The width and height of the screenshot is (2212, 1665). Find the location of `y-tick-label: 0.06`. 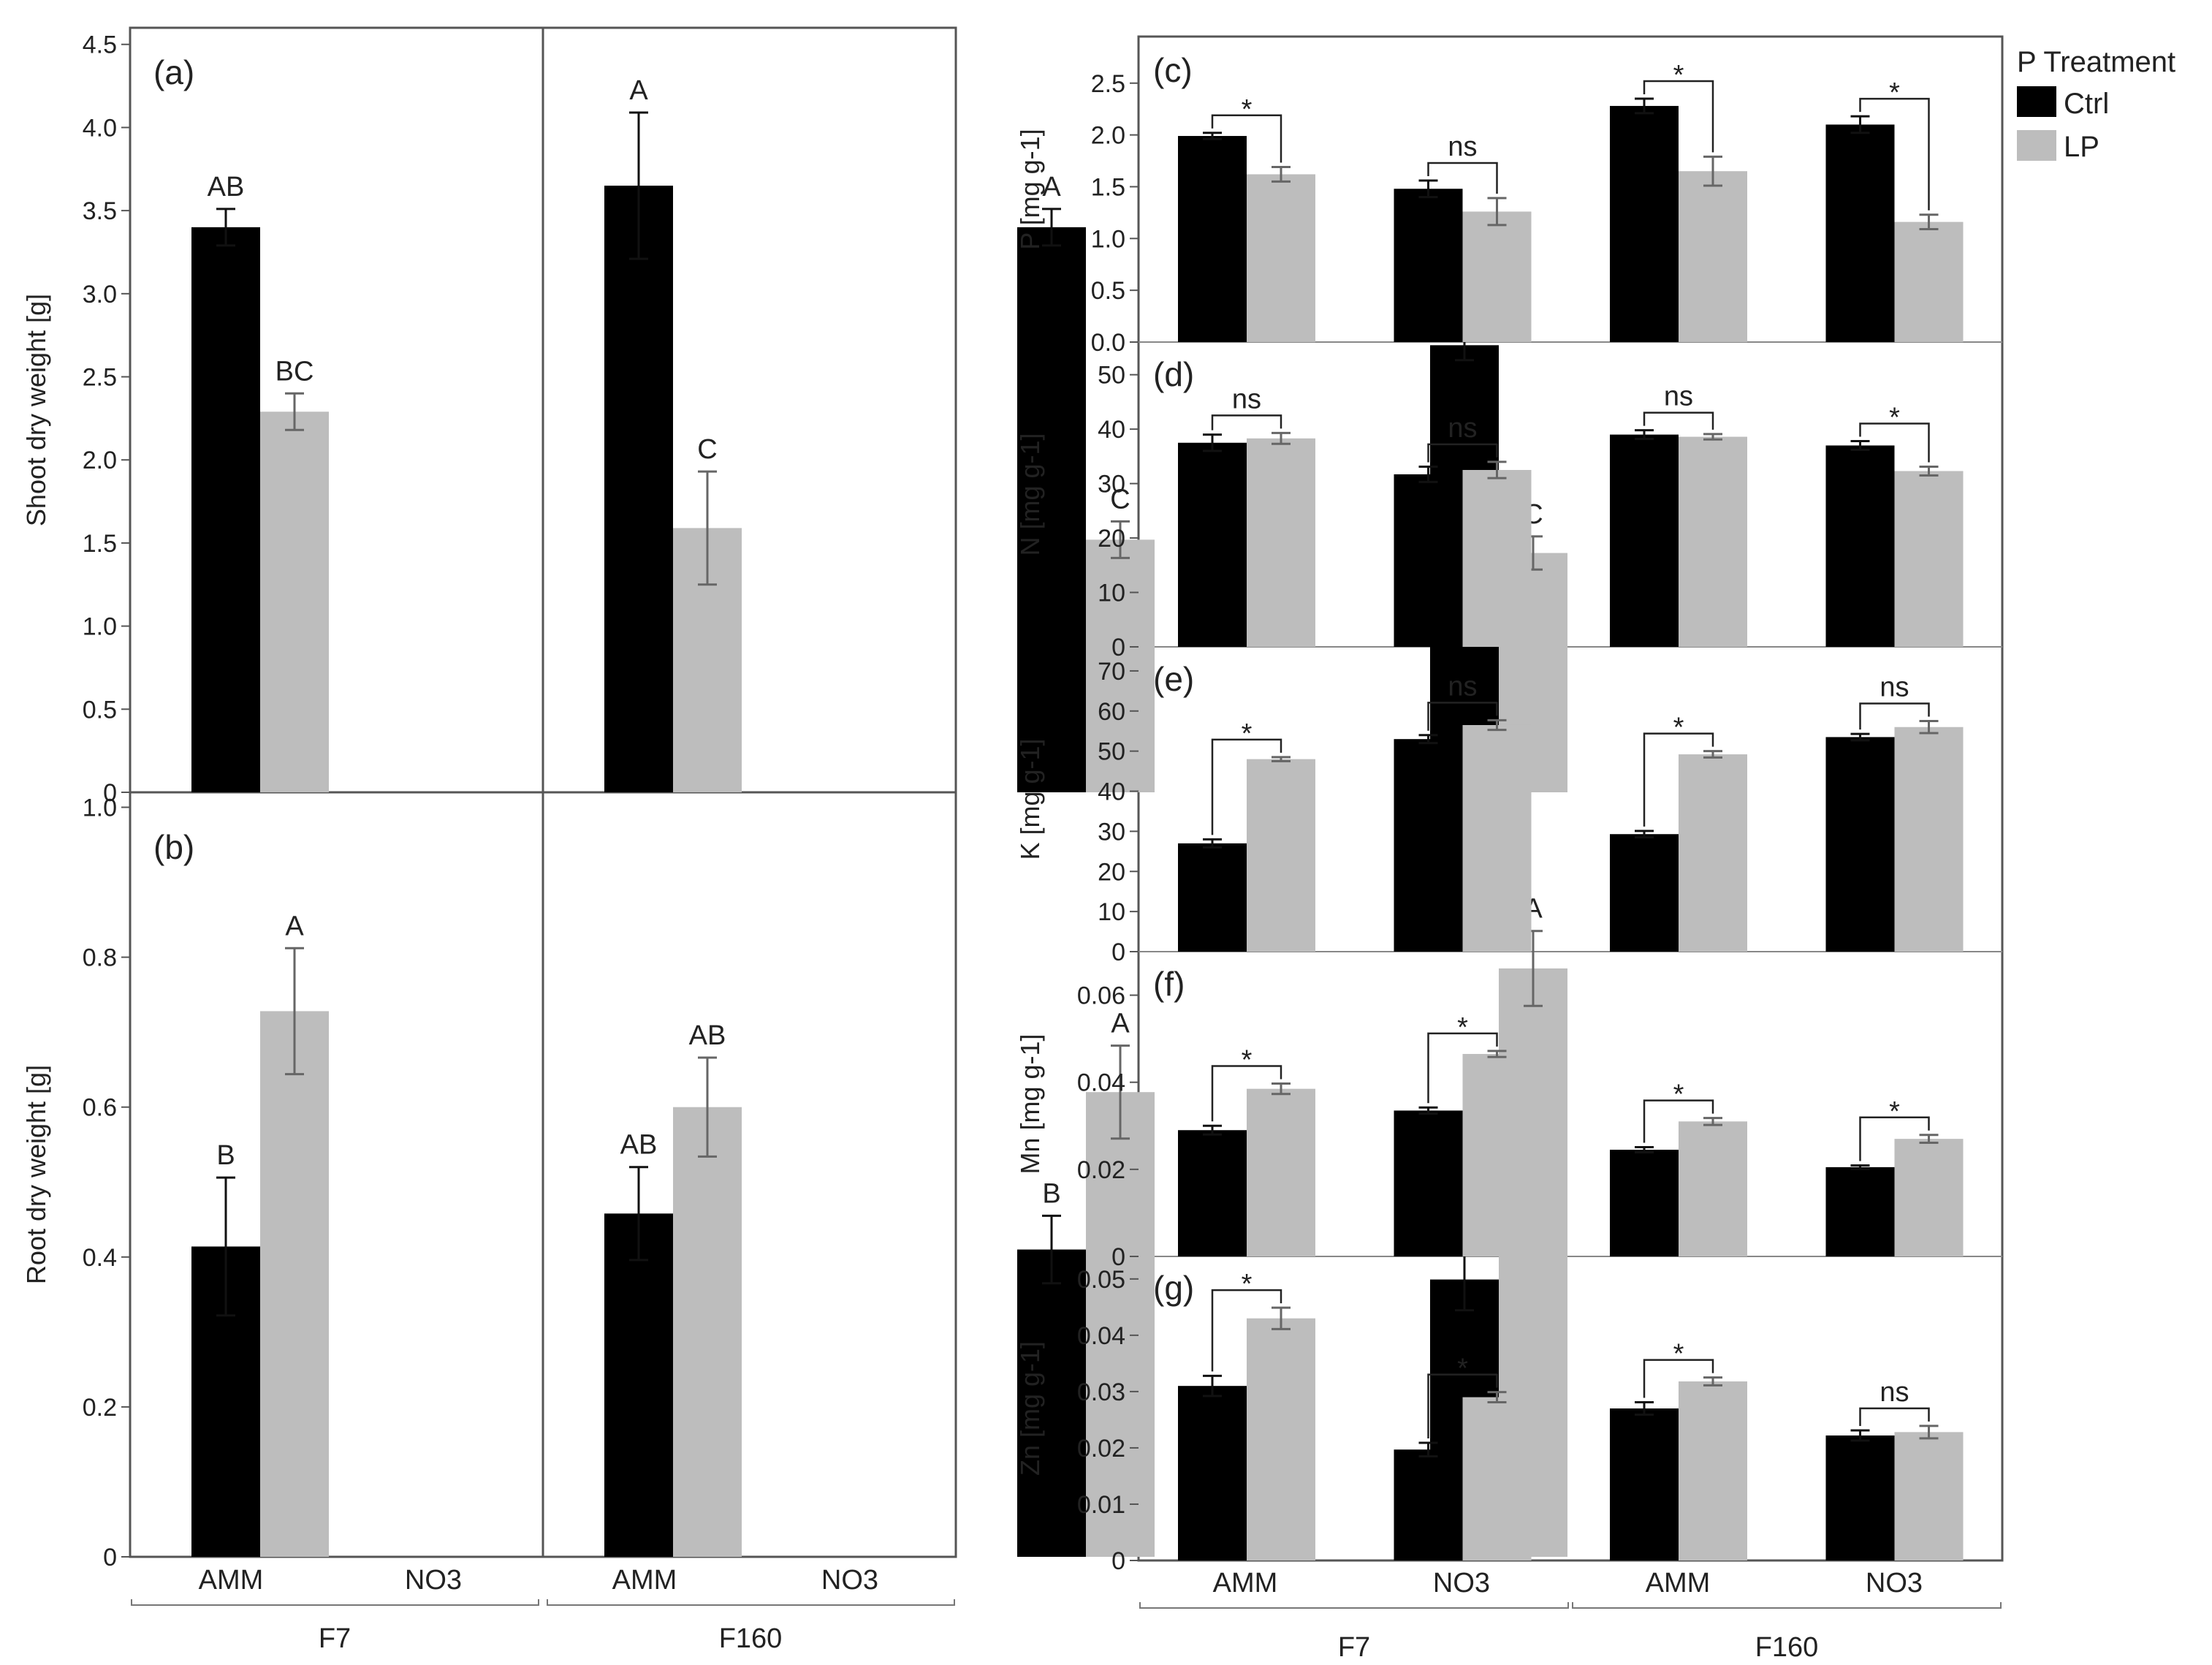

y-tick-label: 0.06 is located at coordinates (1101, 996).